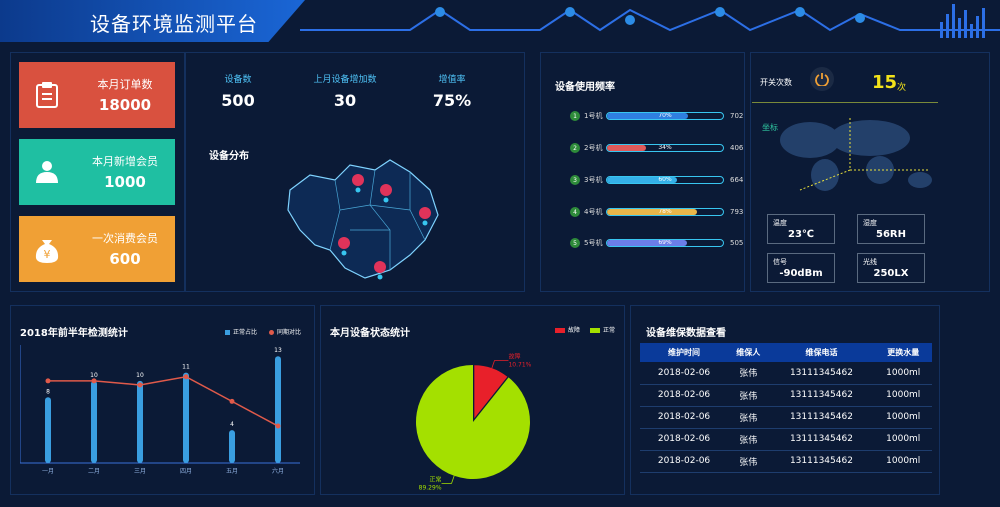 The image size is (1000, 507). Describe the element at coordinates (288, 332) in the screenshot. I see `legend-label: 同期对比` at that location.